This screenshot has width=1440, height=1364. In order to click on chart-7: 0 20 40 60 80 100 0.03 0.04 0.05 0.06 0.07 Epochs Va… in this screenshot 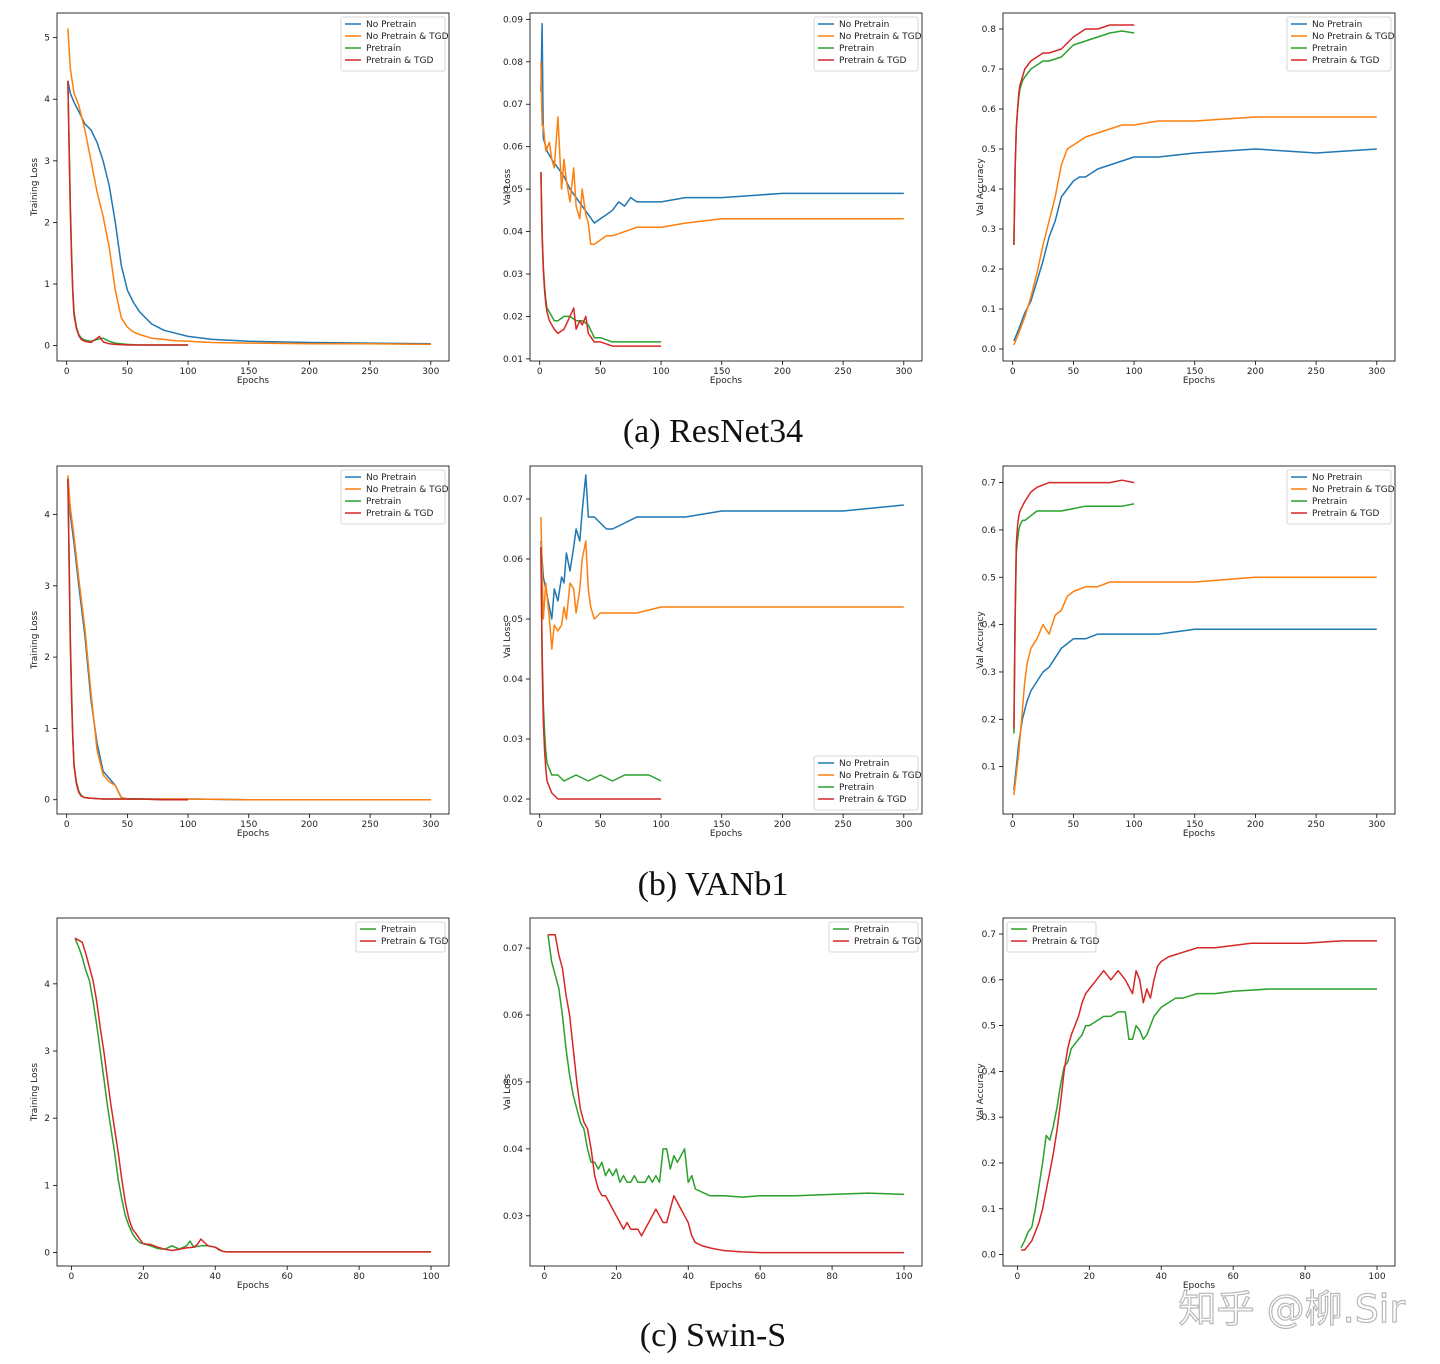, I will do `click(713, 1104)`.